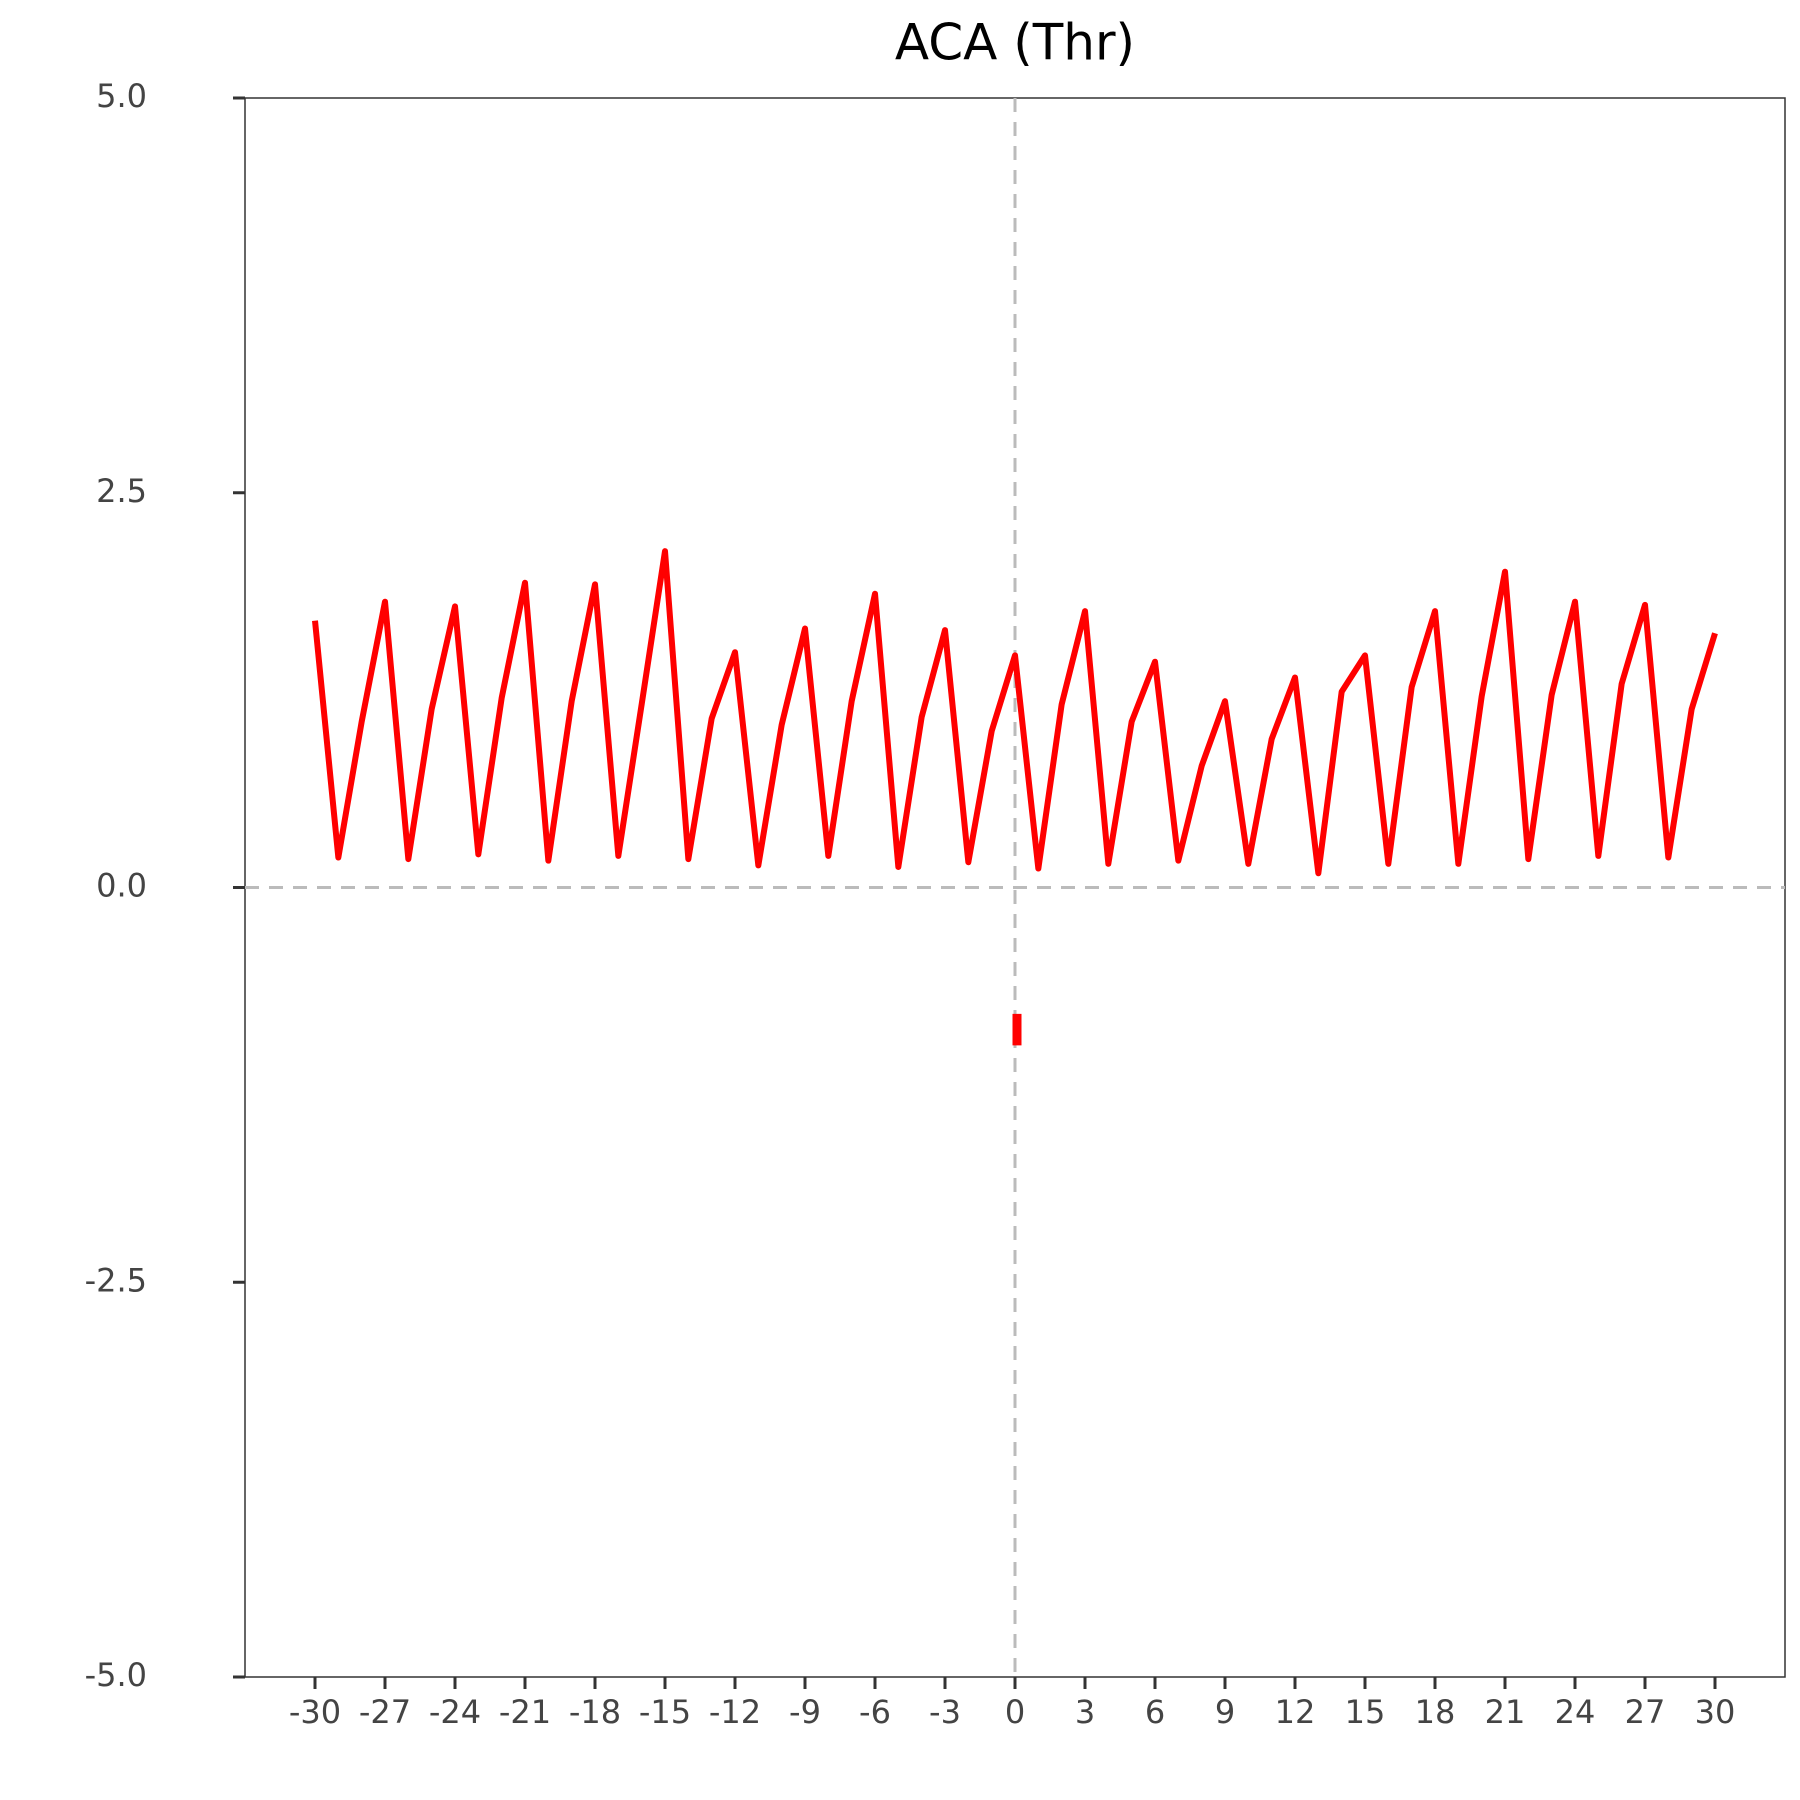 The image size is (1800, 1800). I want to click on x-tick-label: 3, so click(1085, 1712).